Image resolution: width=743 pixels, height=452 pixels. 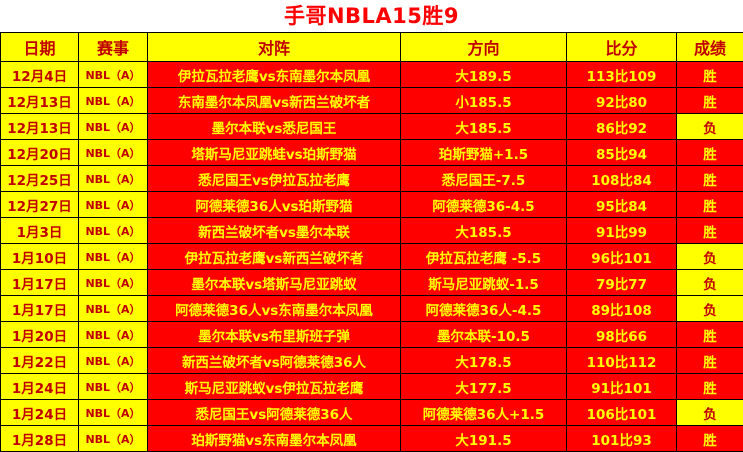 I want to click on cell-score: 108比84, so click(x=622, y=179).